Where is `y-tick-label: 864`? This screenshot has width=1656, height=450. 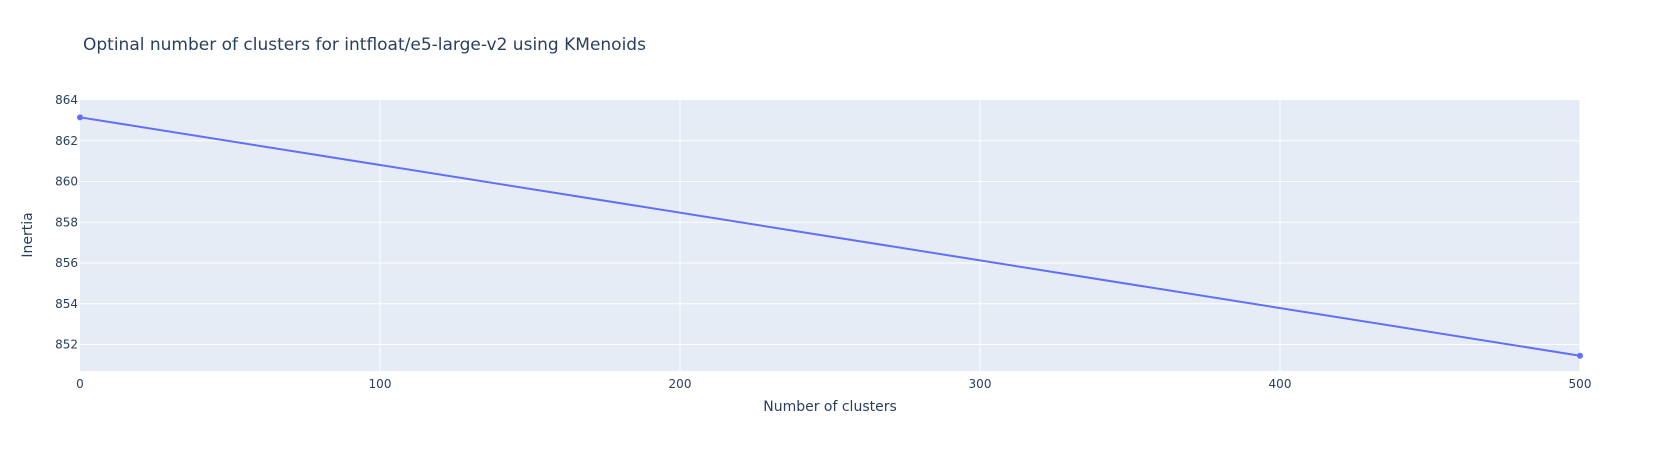 y-tick-label: 864 is located at coordinates (66, 100).